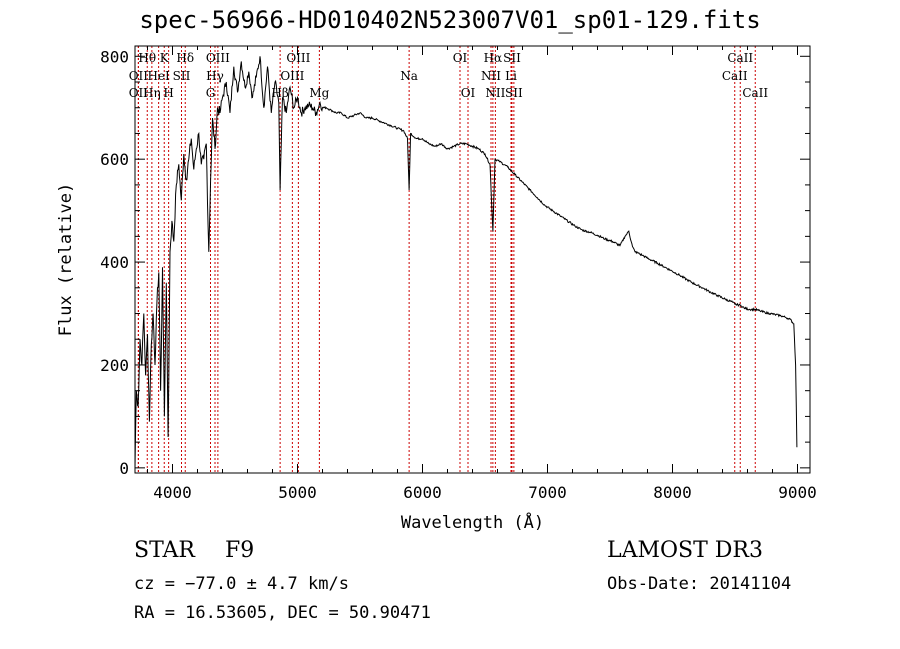  I want to click on line-label-27: CaII, so click(755, 93).